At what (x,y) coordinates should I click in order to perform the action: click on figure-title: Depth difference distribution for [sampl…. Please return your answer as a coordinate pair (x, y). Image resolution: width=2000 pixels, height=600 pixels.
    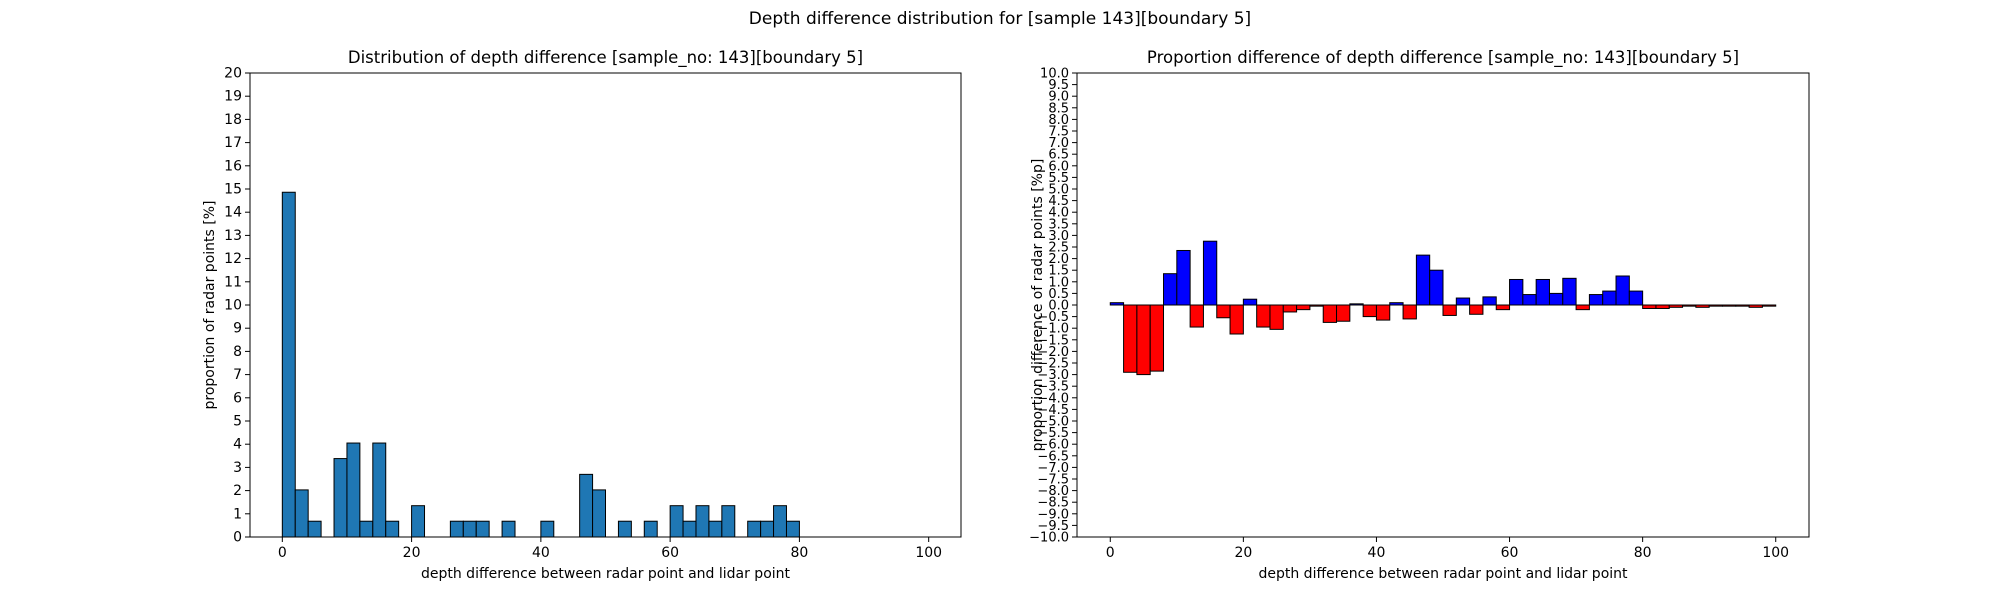
    Looking at the image, I should click on (1000, 19).